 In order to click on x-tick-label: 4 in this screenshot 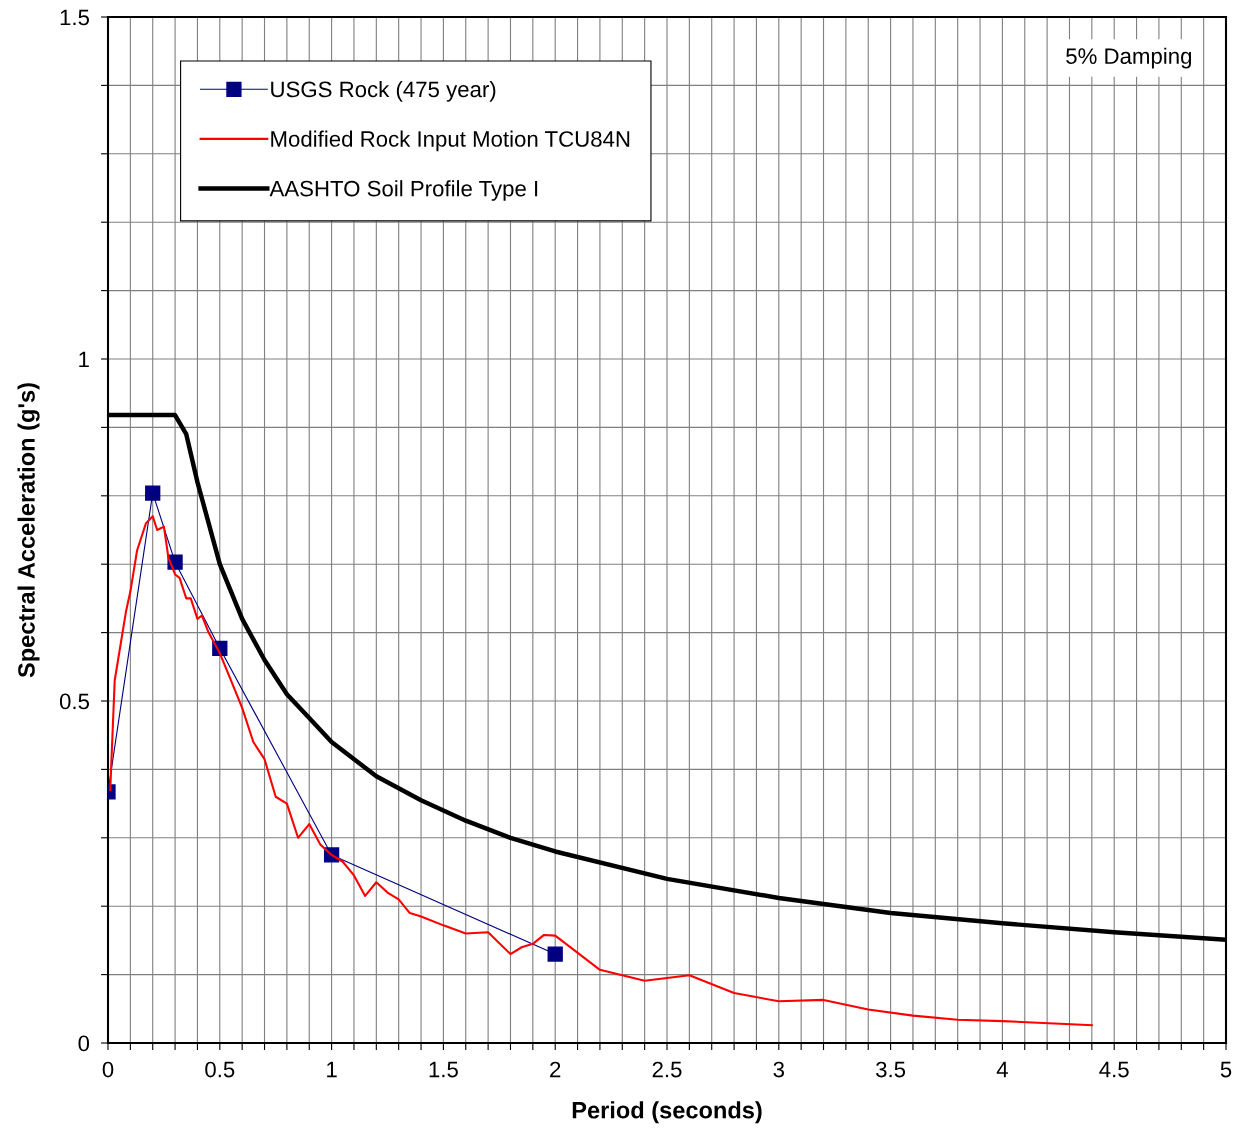, I will do `click(1002, 1069)`.